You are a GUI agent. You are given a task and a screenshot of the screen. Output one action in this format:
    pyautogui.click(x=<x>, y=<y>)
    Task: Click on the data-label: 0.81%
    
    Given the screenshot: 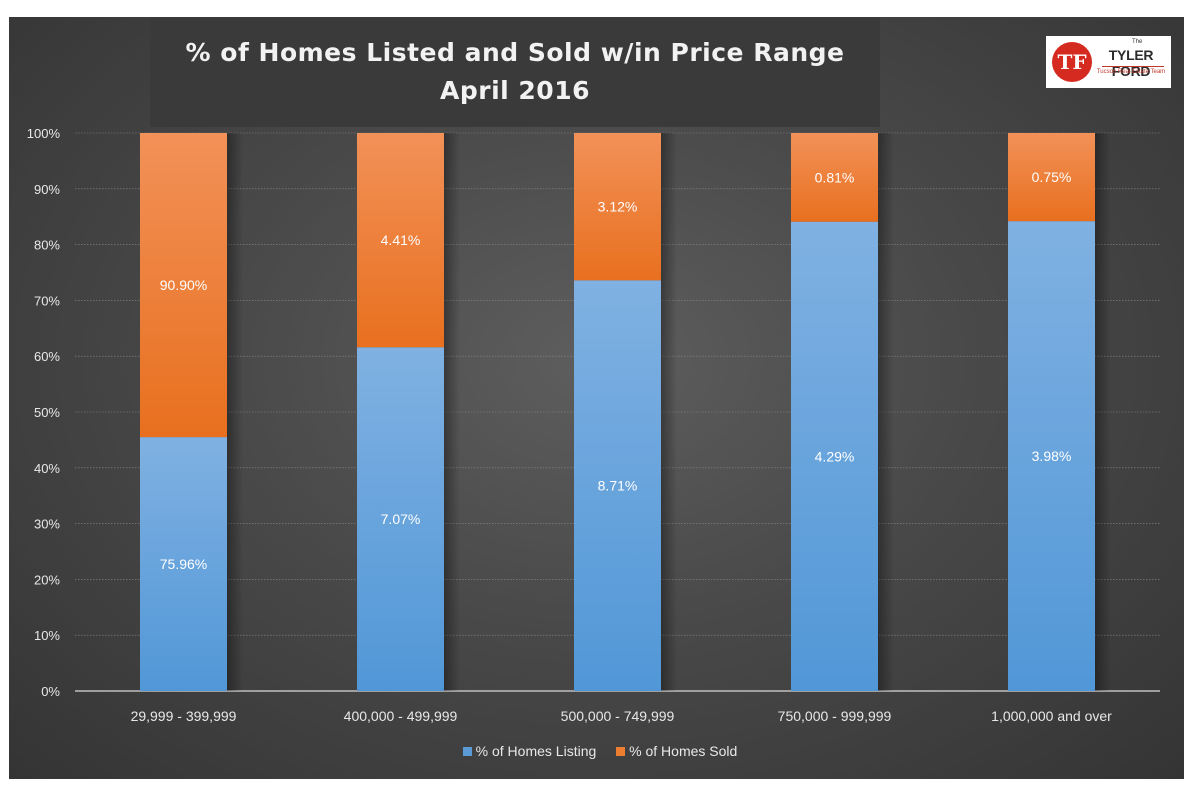 What is the action you would take?
    pyautogui.click(x=835, y=177)
    